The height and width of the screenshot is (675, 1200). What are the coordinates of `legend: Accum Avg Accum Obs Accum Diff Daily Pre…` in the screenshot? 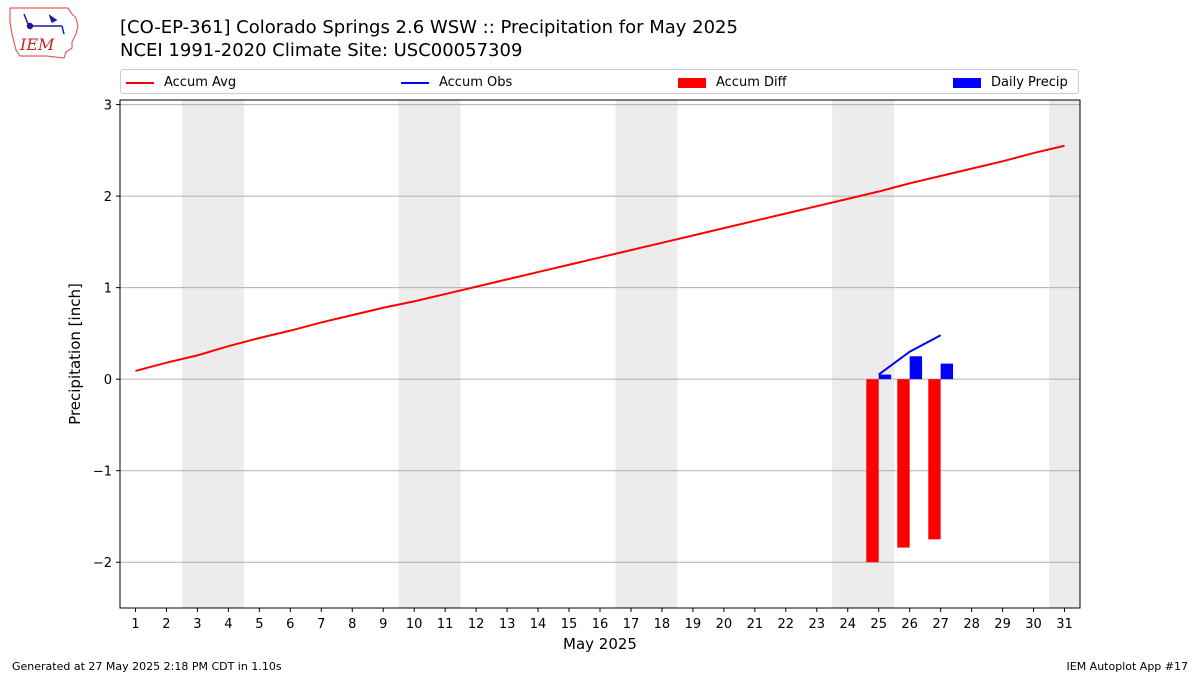 It's located at (599, 81).